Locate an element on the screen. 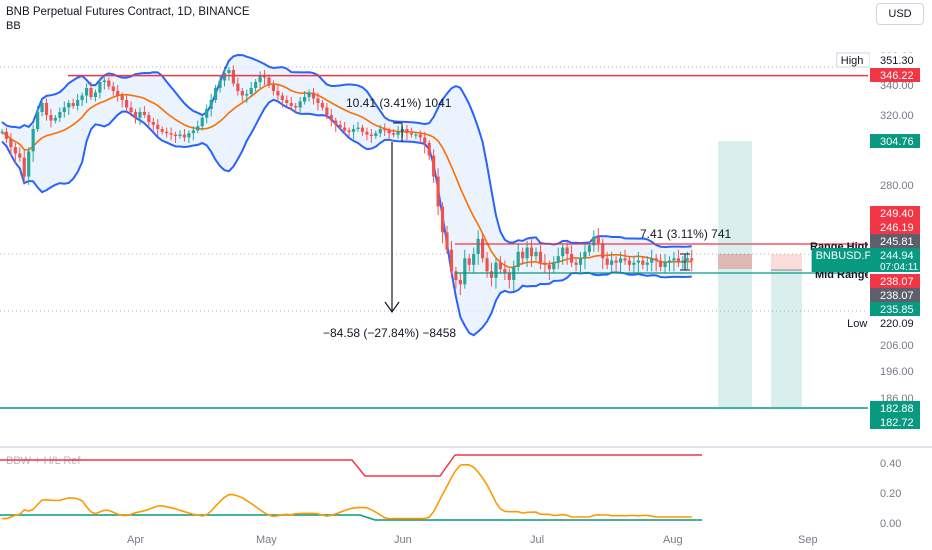 Image resolution: width=932 pixels, height=550 pixels. measure-range-label: 7.41 (3.11%) 741 is located at coordinates (685, 234).